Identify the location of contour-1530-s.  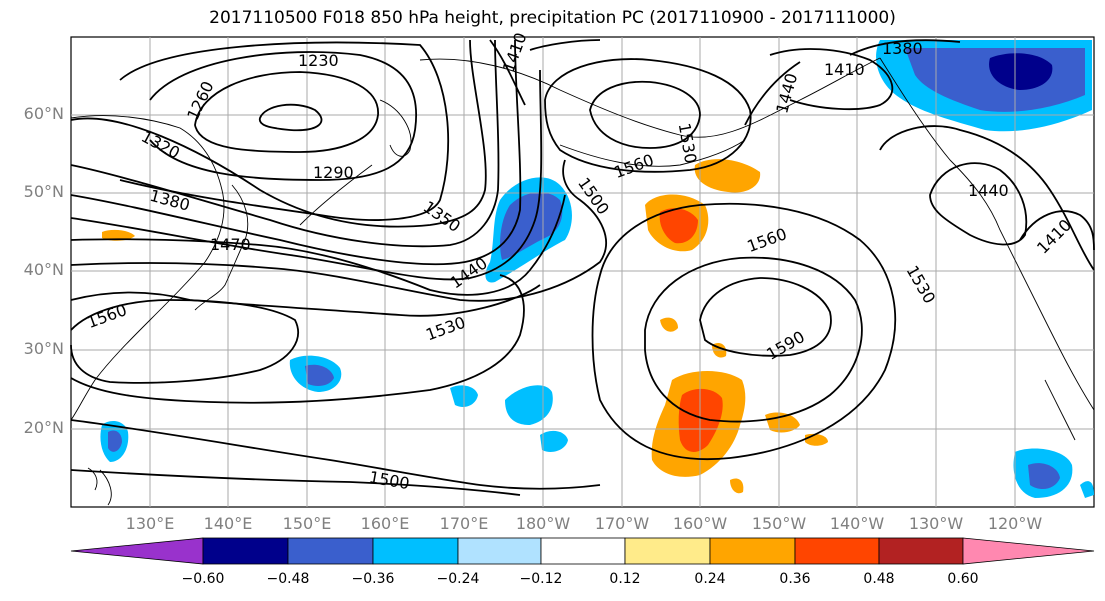
(297, 339).